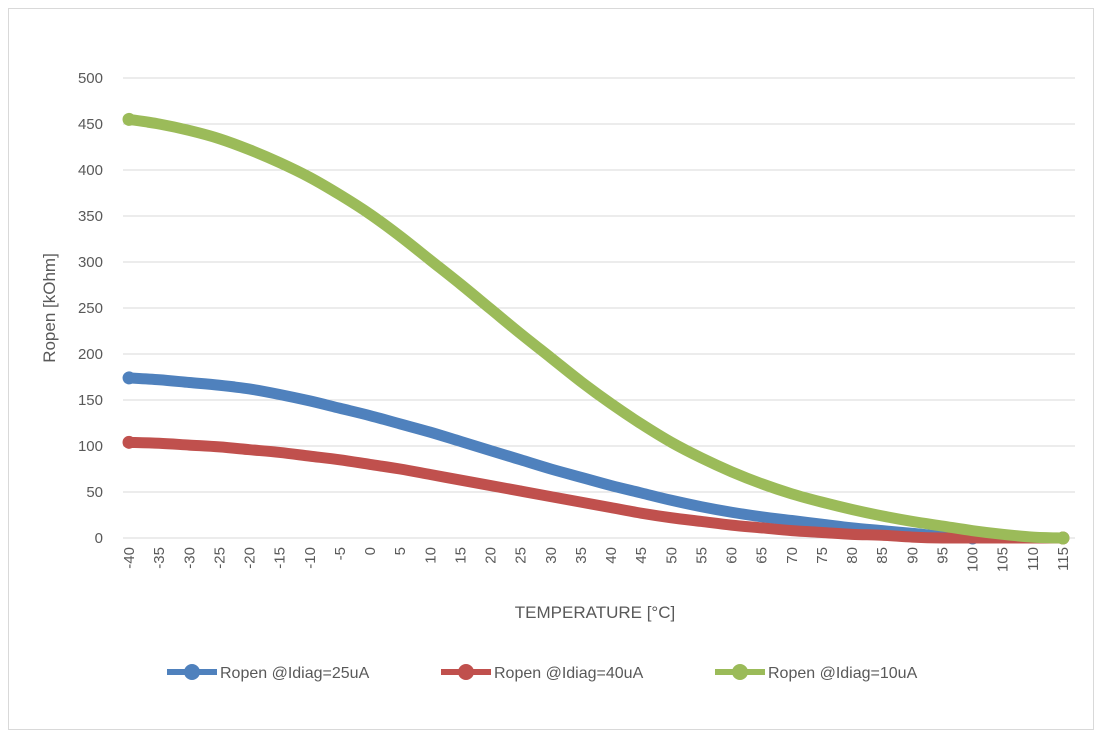  Describe the element at coordinates (1003, 559) in the screenshot. I see `x-tick-label: 105` at that location.